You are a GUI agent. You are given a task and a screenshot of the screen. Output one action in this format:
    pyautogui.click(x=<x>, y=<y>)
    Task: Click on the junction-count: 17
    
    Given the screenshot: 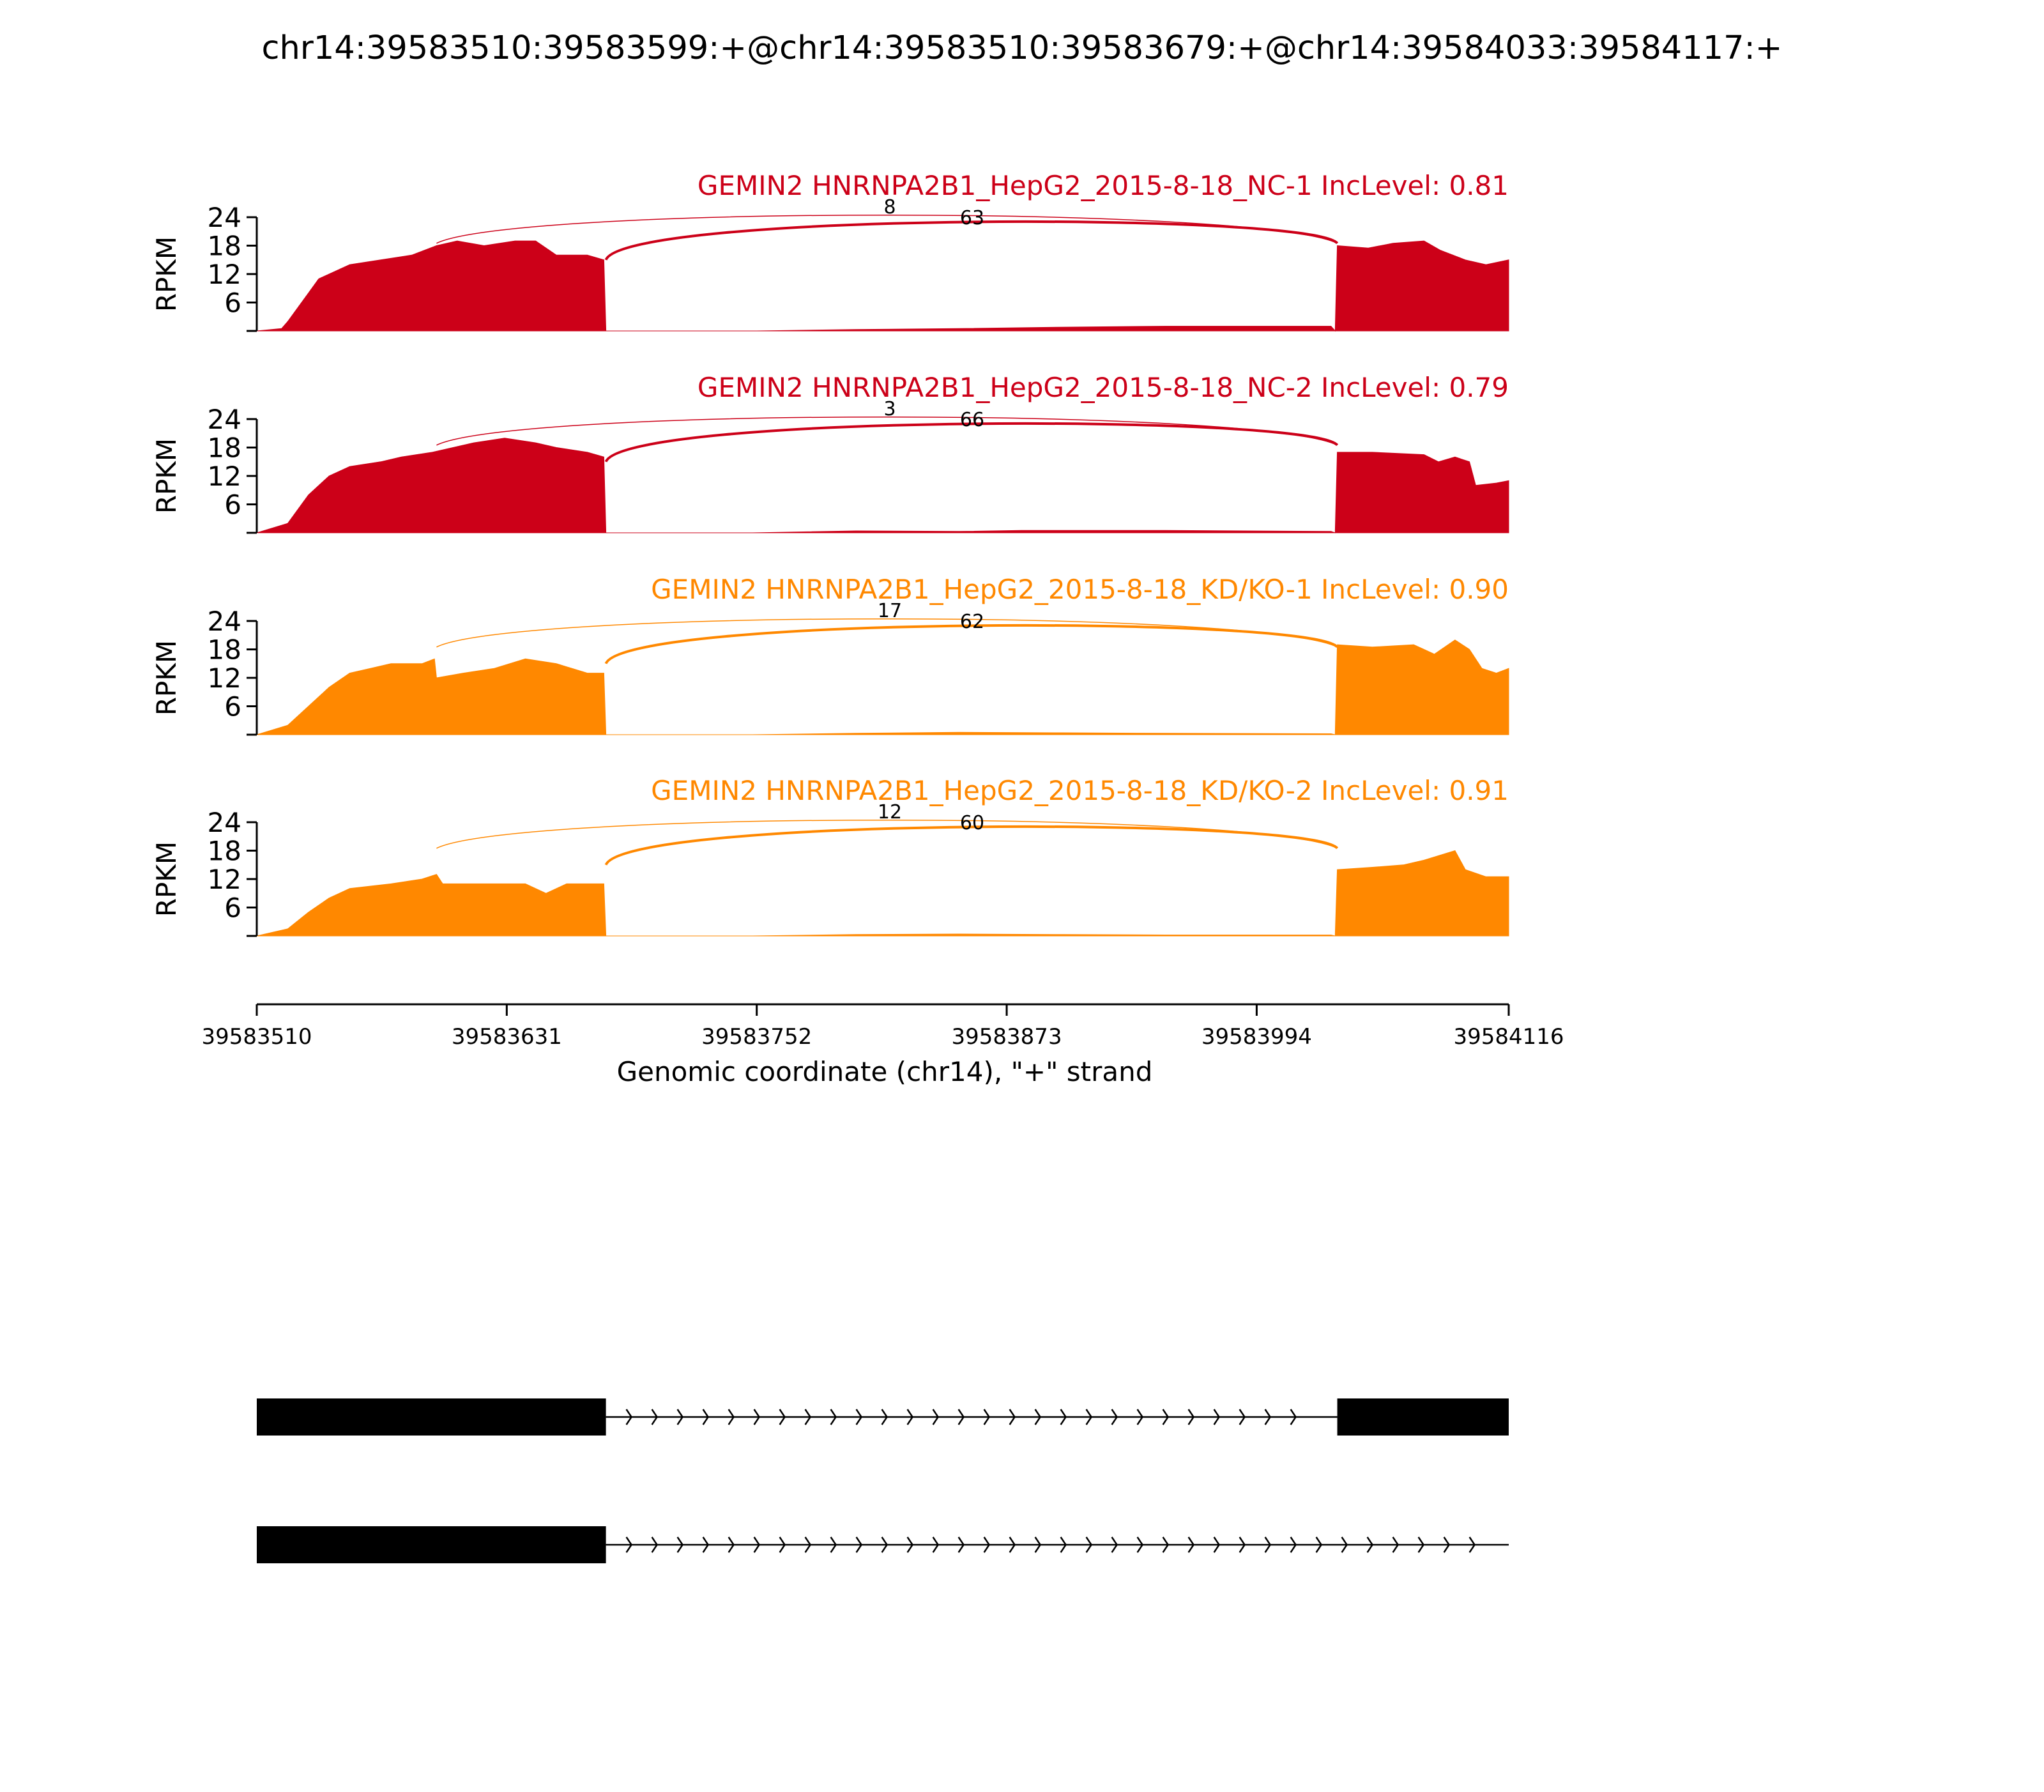 What is the action you would take?
    pyautogui.click(x=890, y=611)
    